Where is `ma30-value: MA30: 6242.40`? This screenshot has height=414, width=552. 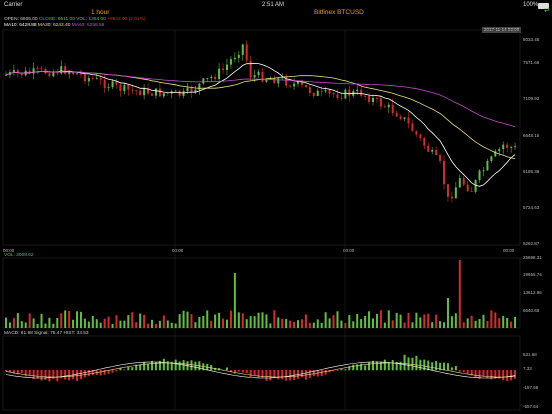
ma30-value: MA30: 6242.40 is located at coordinates (54, 25).